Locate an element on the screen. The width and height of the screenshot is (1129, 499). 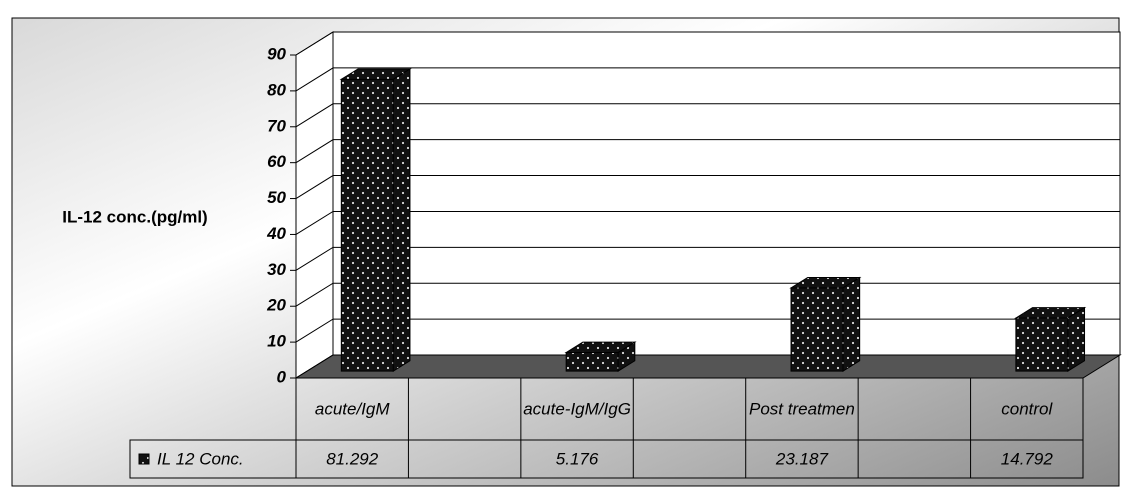
legend-label: IL 12 Conc. is located at coordinates (200, 458).